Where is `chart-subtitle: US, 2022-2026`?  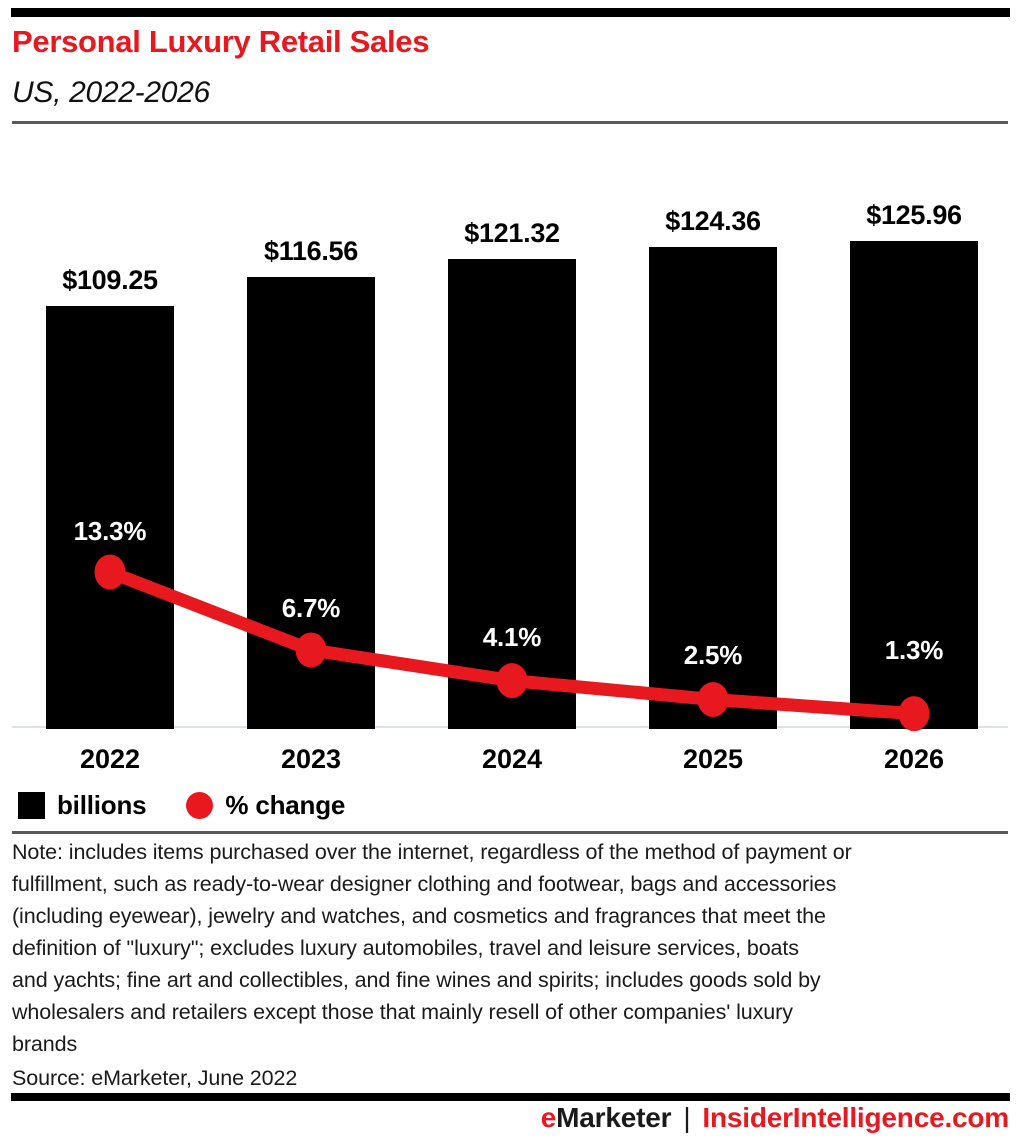 chart-subtitle: US, 2022-2026 is located at coordinates (111, 92).